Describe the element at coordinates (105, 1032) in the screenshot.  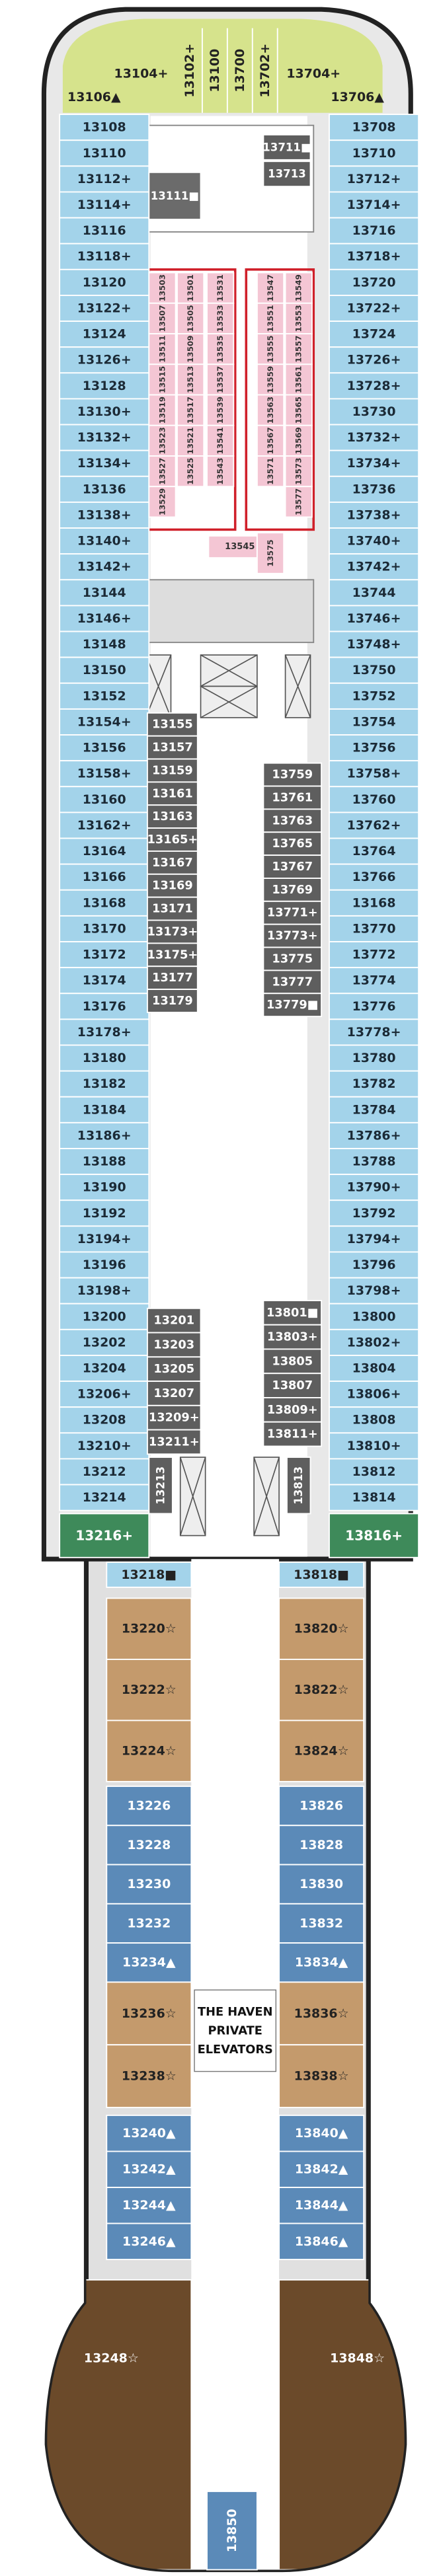
I see `cabin-label: 13178+` at that location.